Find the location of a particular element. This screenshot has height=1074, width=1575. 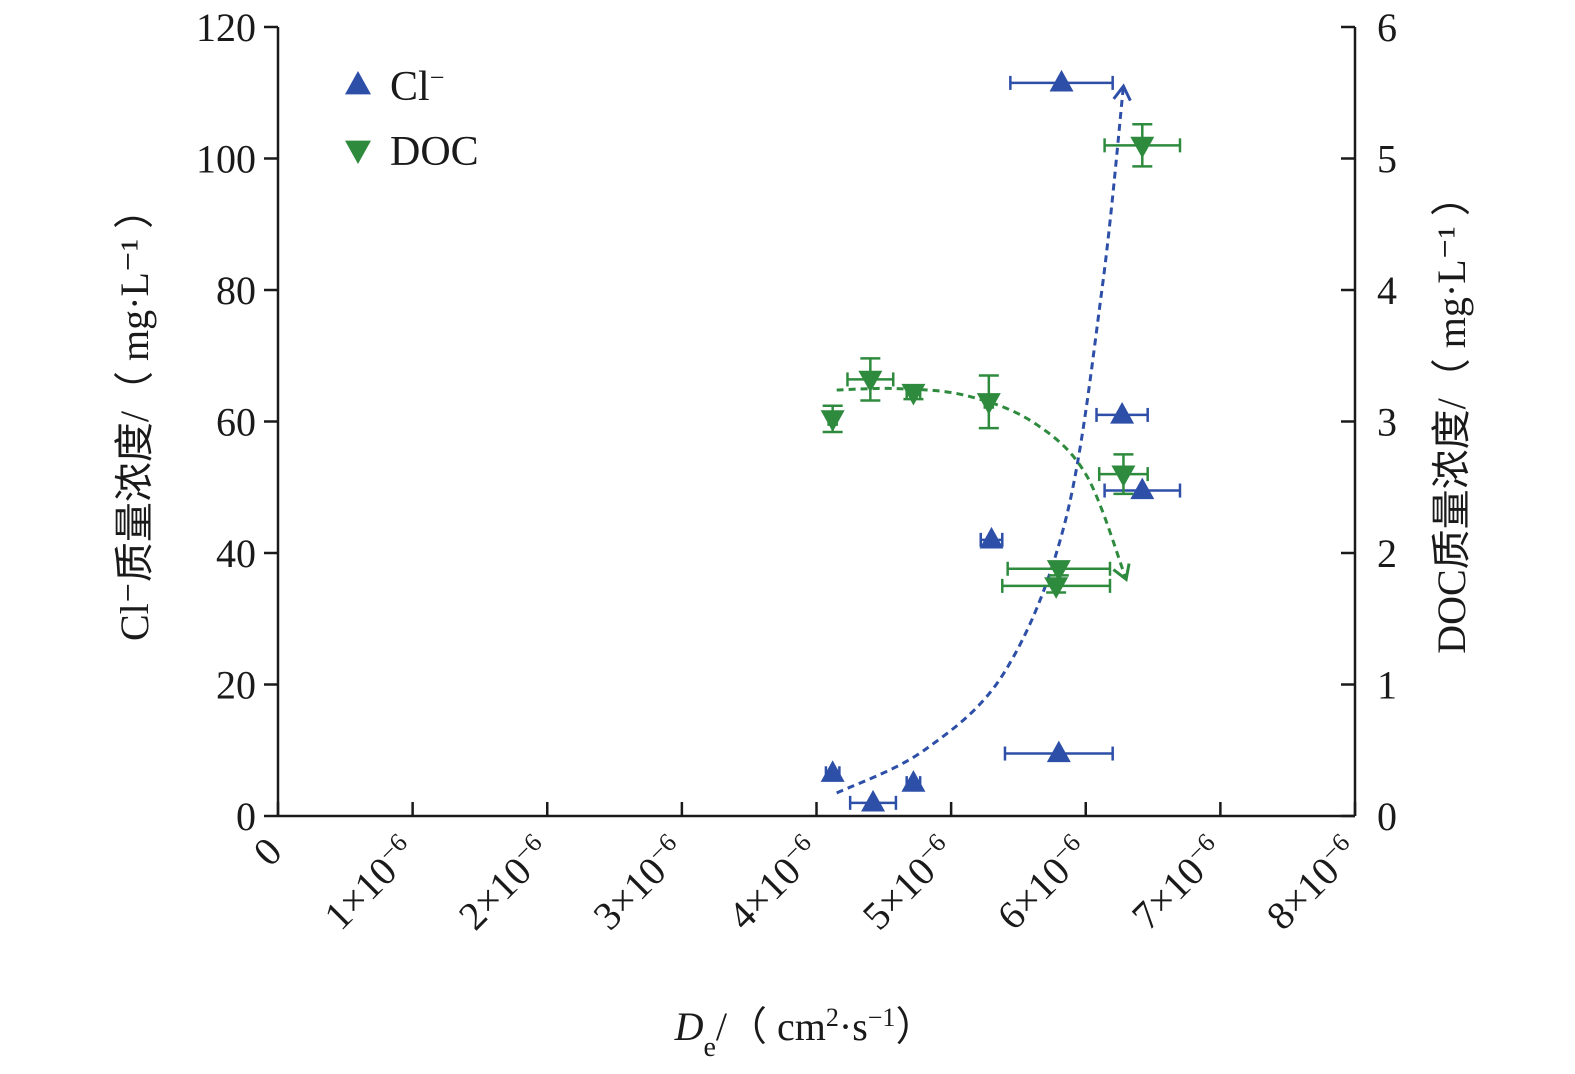

trend-lines is located at coordinates (984, 439).